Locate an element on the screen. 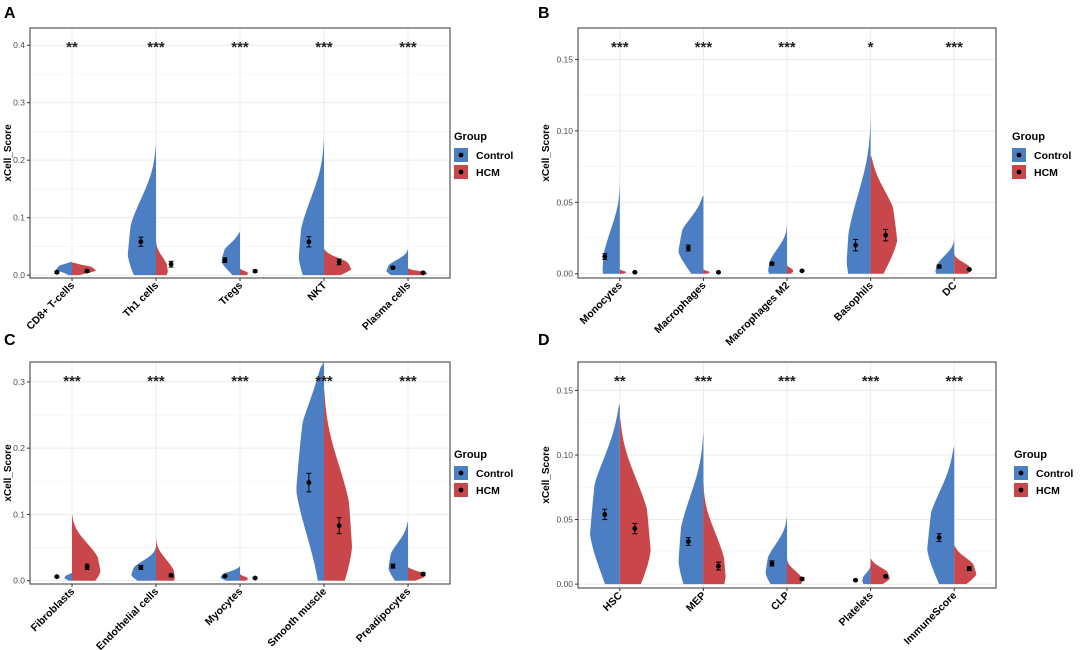  x-tick-label: CLP is located at coordinates (780, 601).